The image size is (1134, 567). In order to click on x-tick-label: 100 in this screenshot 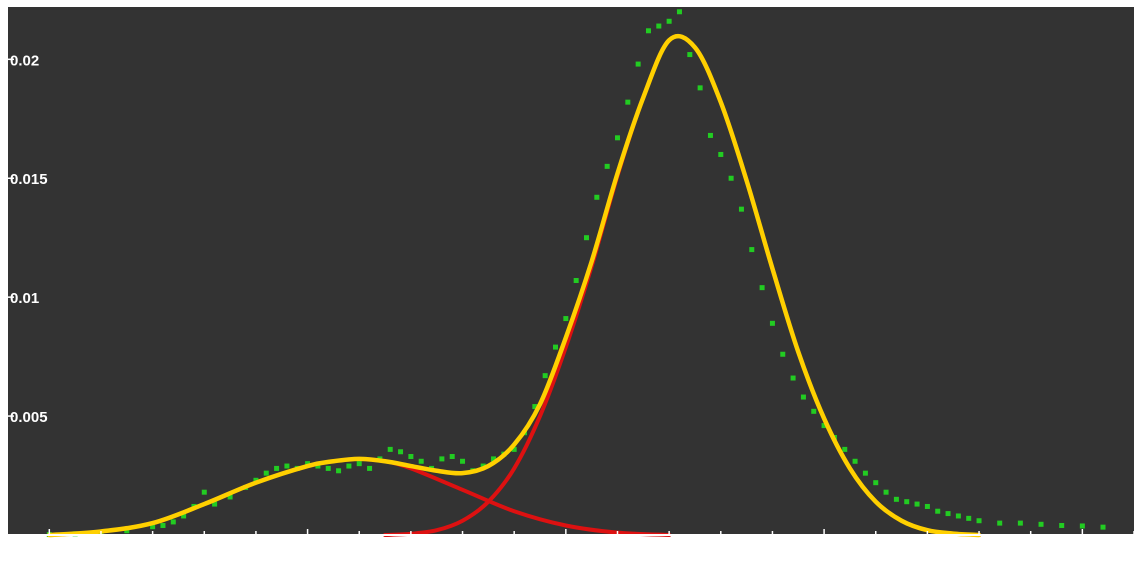, I will do `click(565, 551)`.